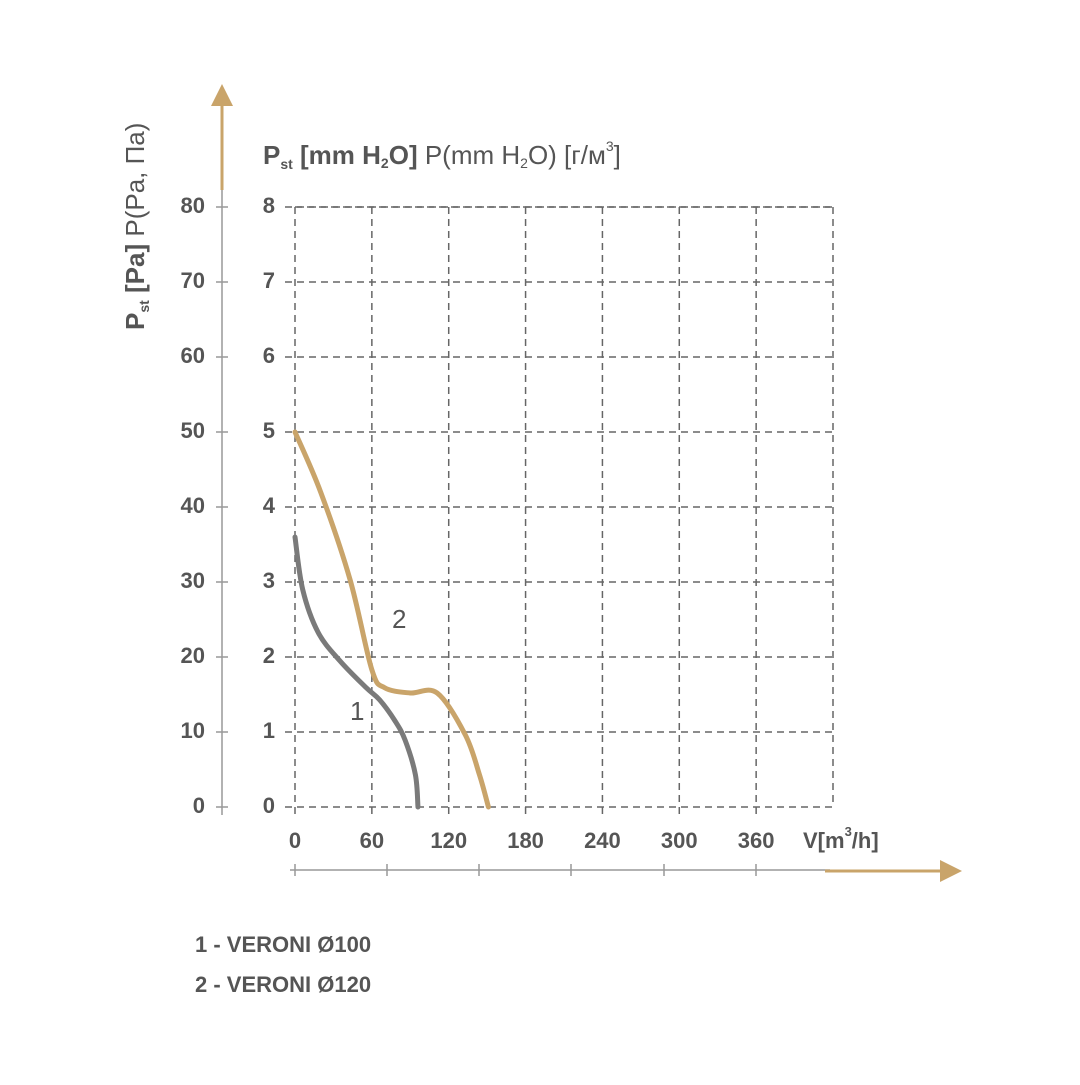  I want to click on legend-entry: 1 - VERONI Ø100, so click(283, 944).